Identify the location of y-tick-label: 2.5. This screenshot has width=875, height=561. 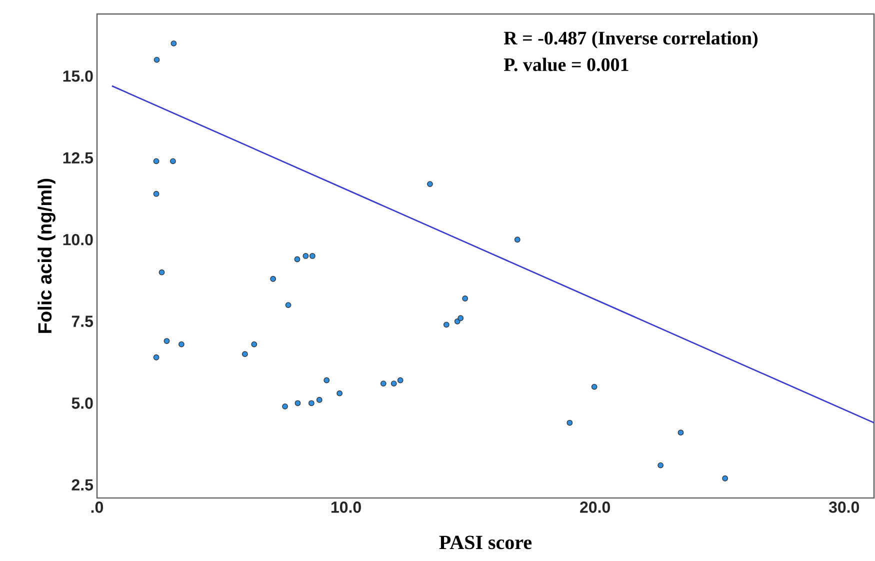
(83, 485).